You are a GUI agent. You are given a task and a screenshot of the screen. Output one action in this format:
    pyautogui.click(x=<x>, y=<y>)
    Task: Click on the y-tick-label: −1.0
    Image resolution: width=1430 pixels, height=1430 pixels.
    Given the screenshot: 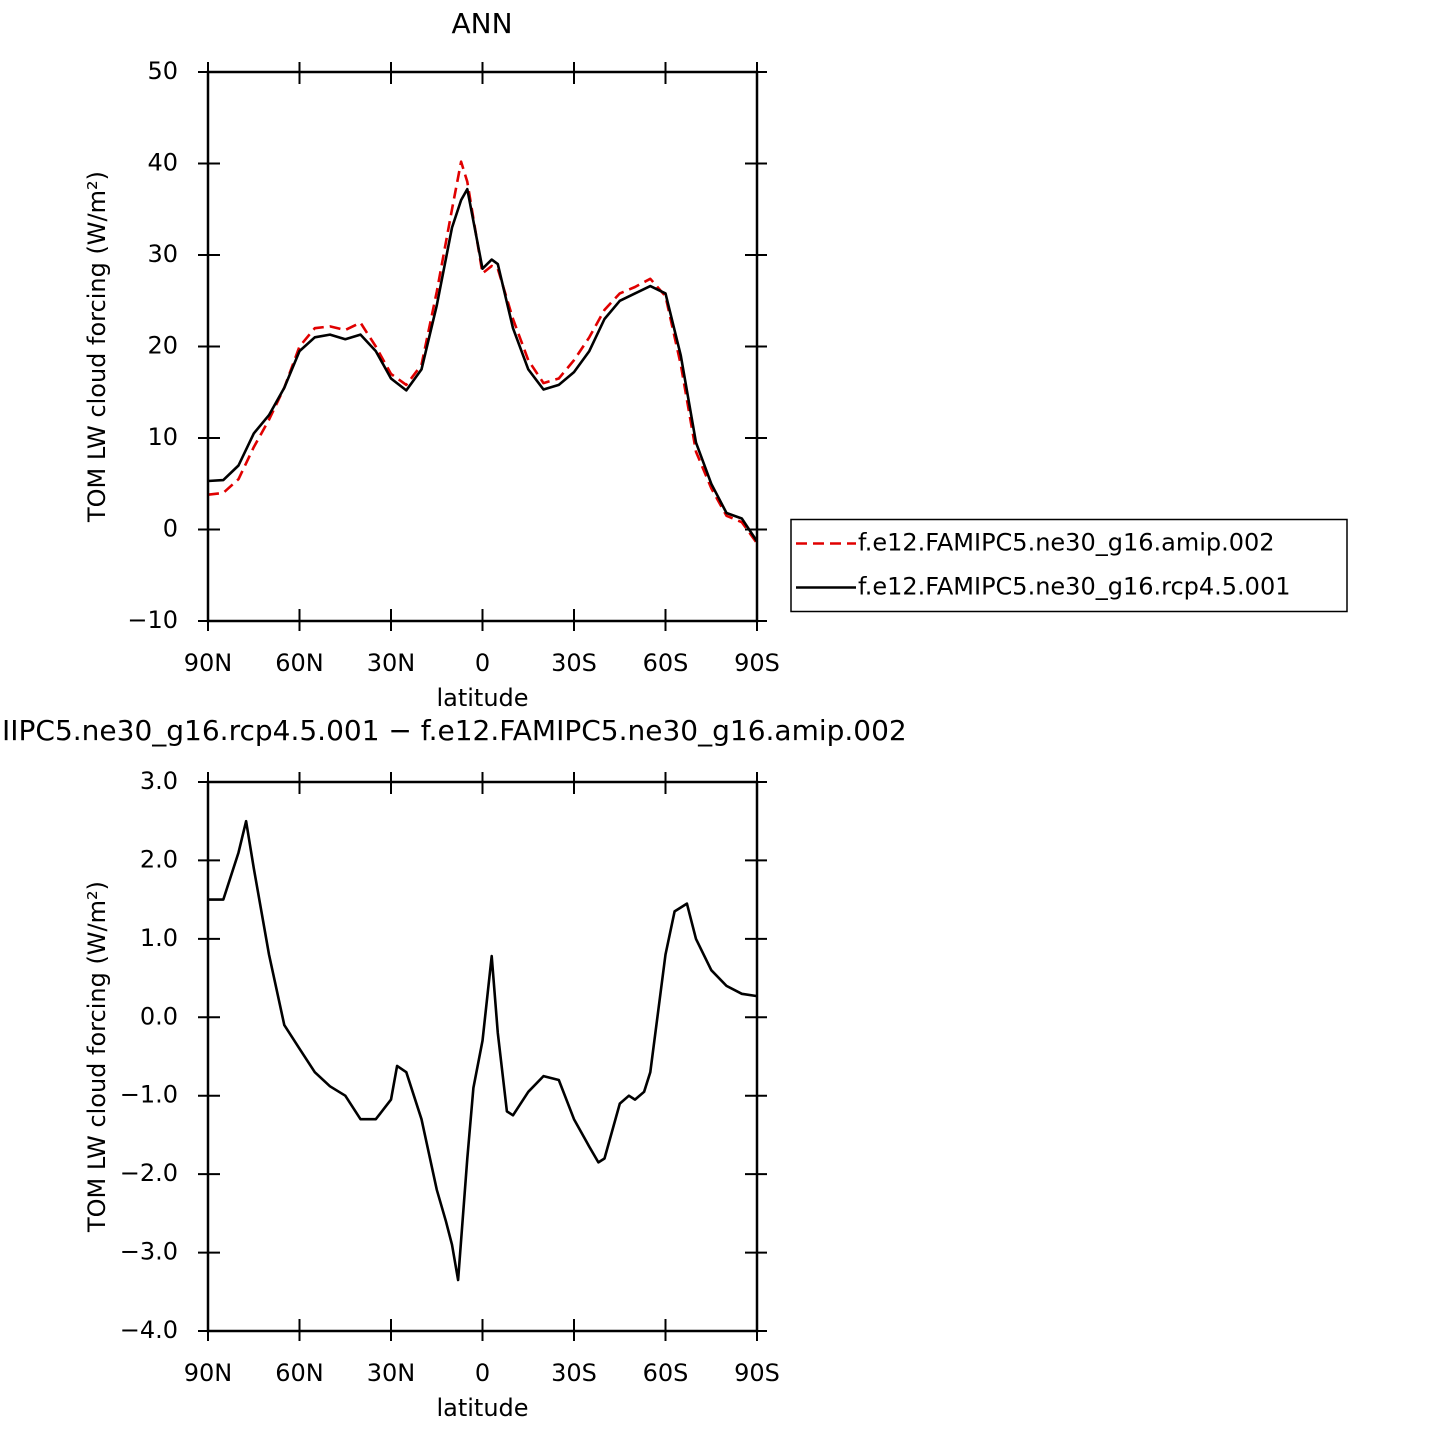 What is the action you would take?
    pyautogui.click(x=149, y=1095)
    